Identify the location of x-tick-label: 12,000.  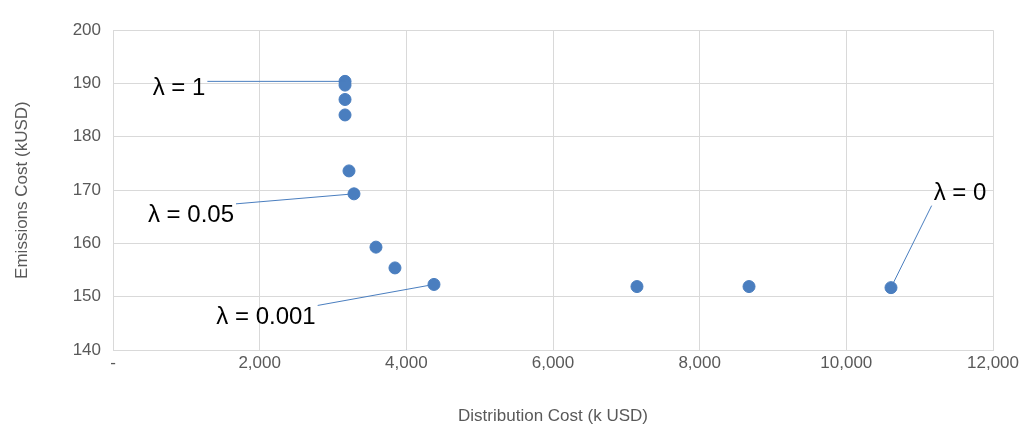
(993, 362).